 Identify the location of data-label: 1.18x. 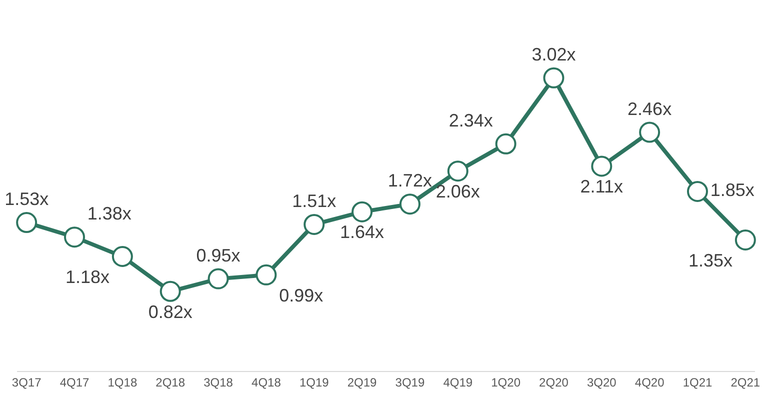
(88, 276).